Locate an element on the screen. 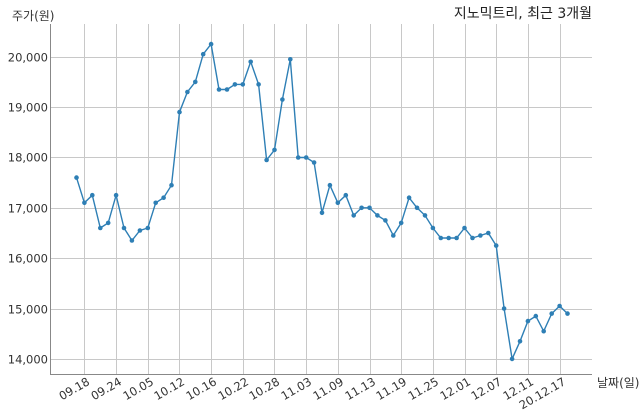 The width and height of the screenshot is (640, 418). x-tick-label: 09.18 is located at coordinates (74, 388).